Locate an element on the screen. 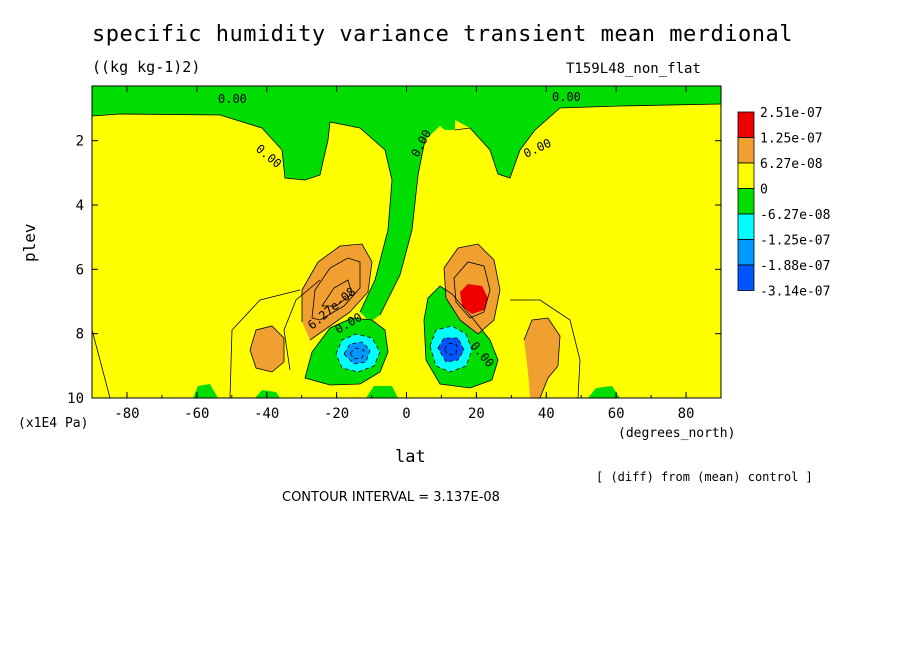 The image size is (904, 654). units-label: ((kg kg-1)2) is located at coordinates (146, 67).